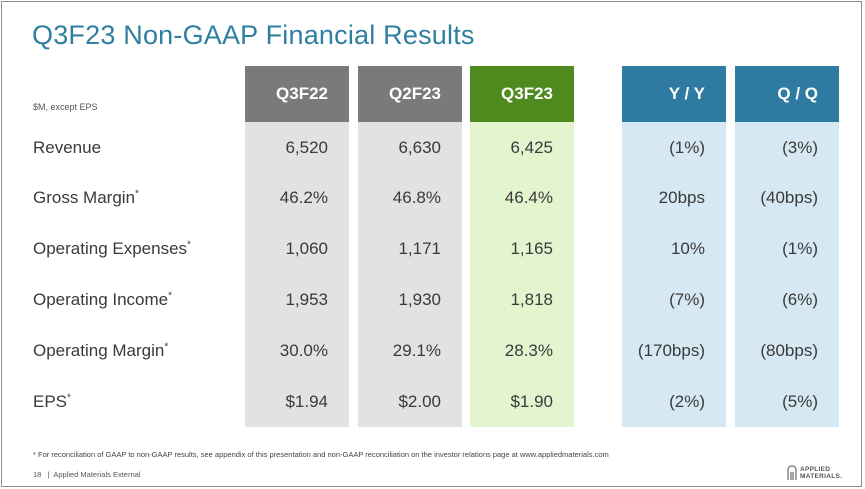 This screenshot has height=489, width=865. I want to click on row-label: Operating Margin*, so click(100, 351).